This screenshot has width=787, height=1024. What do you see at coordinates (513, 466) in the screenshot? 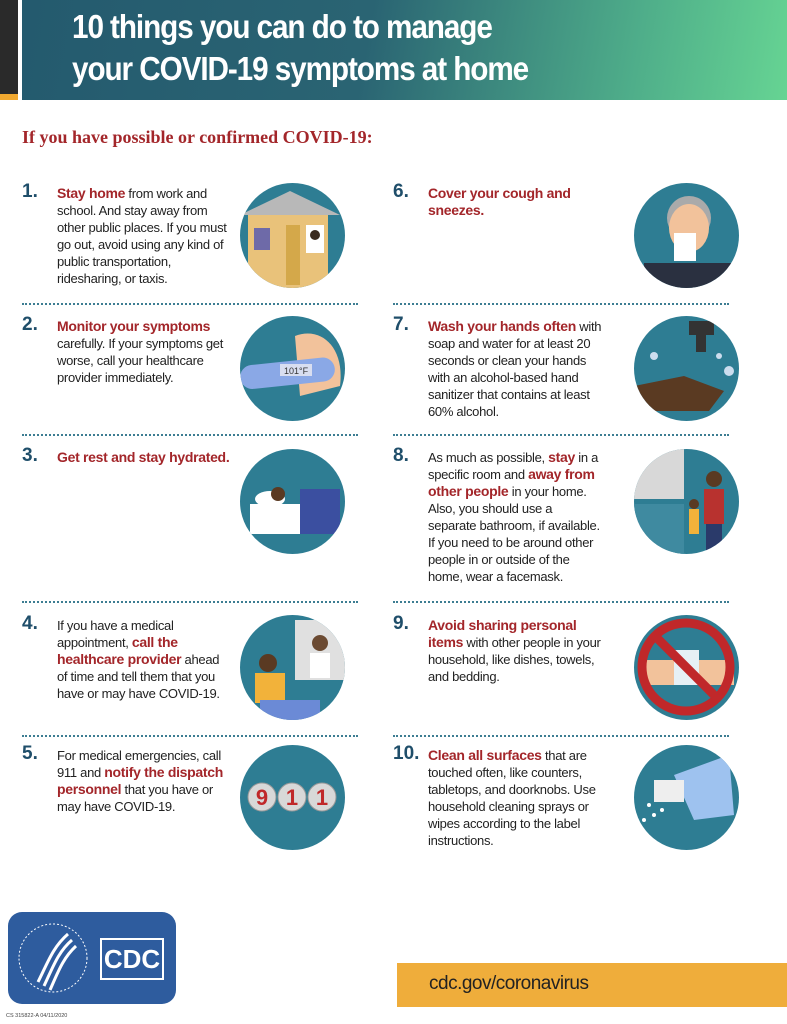
I see `tip-text: in a specific room and` at bounding box center [513, 466].